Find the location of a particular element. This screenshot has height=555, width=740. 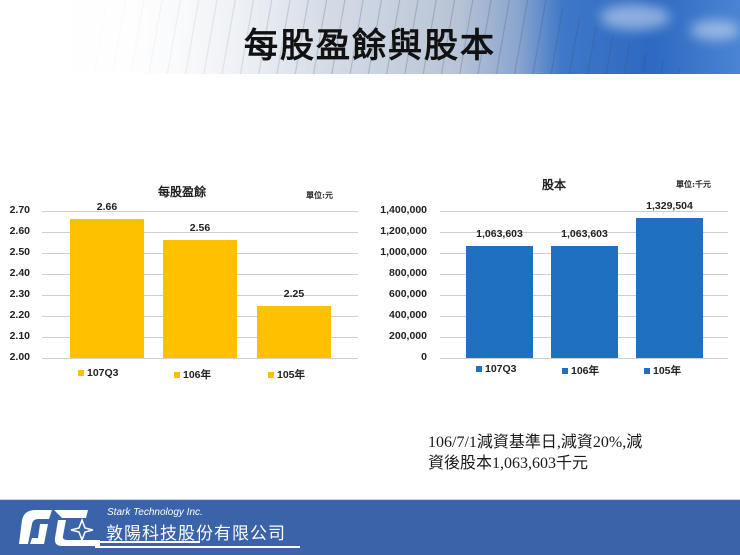

eps-bar-value-label: 2.66 is located at coordinates (107, 207).